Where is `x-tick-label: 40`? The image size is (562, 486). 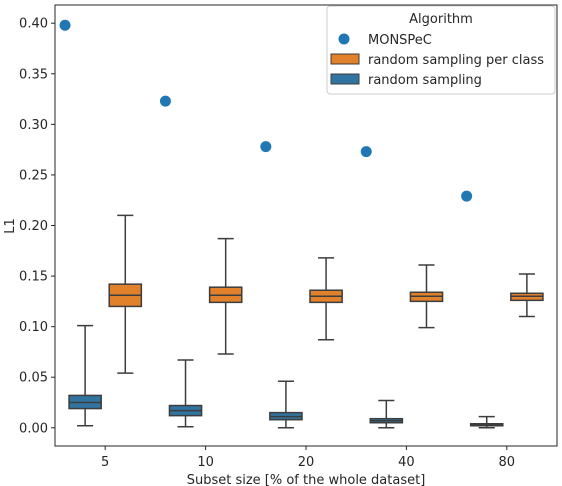 x-tick-label: 40 is located at coordinates (406, 462).